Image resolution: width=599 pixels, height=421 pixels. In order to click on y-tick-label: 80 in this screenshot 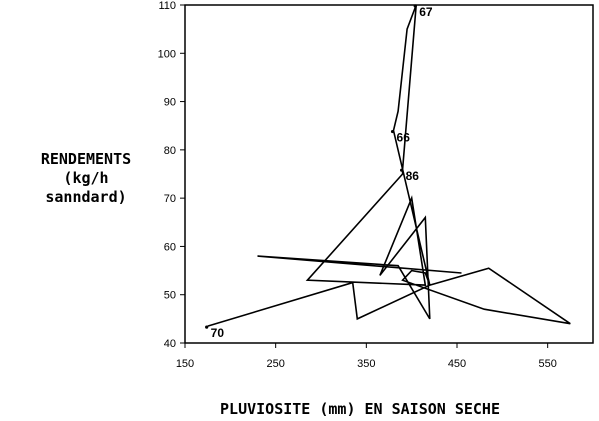, I will do `click(170, 151)`.